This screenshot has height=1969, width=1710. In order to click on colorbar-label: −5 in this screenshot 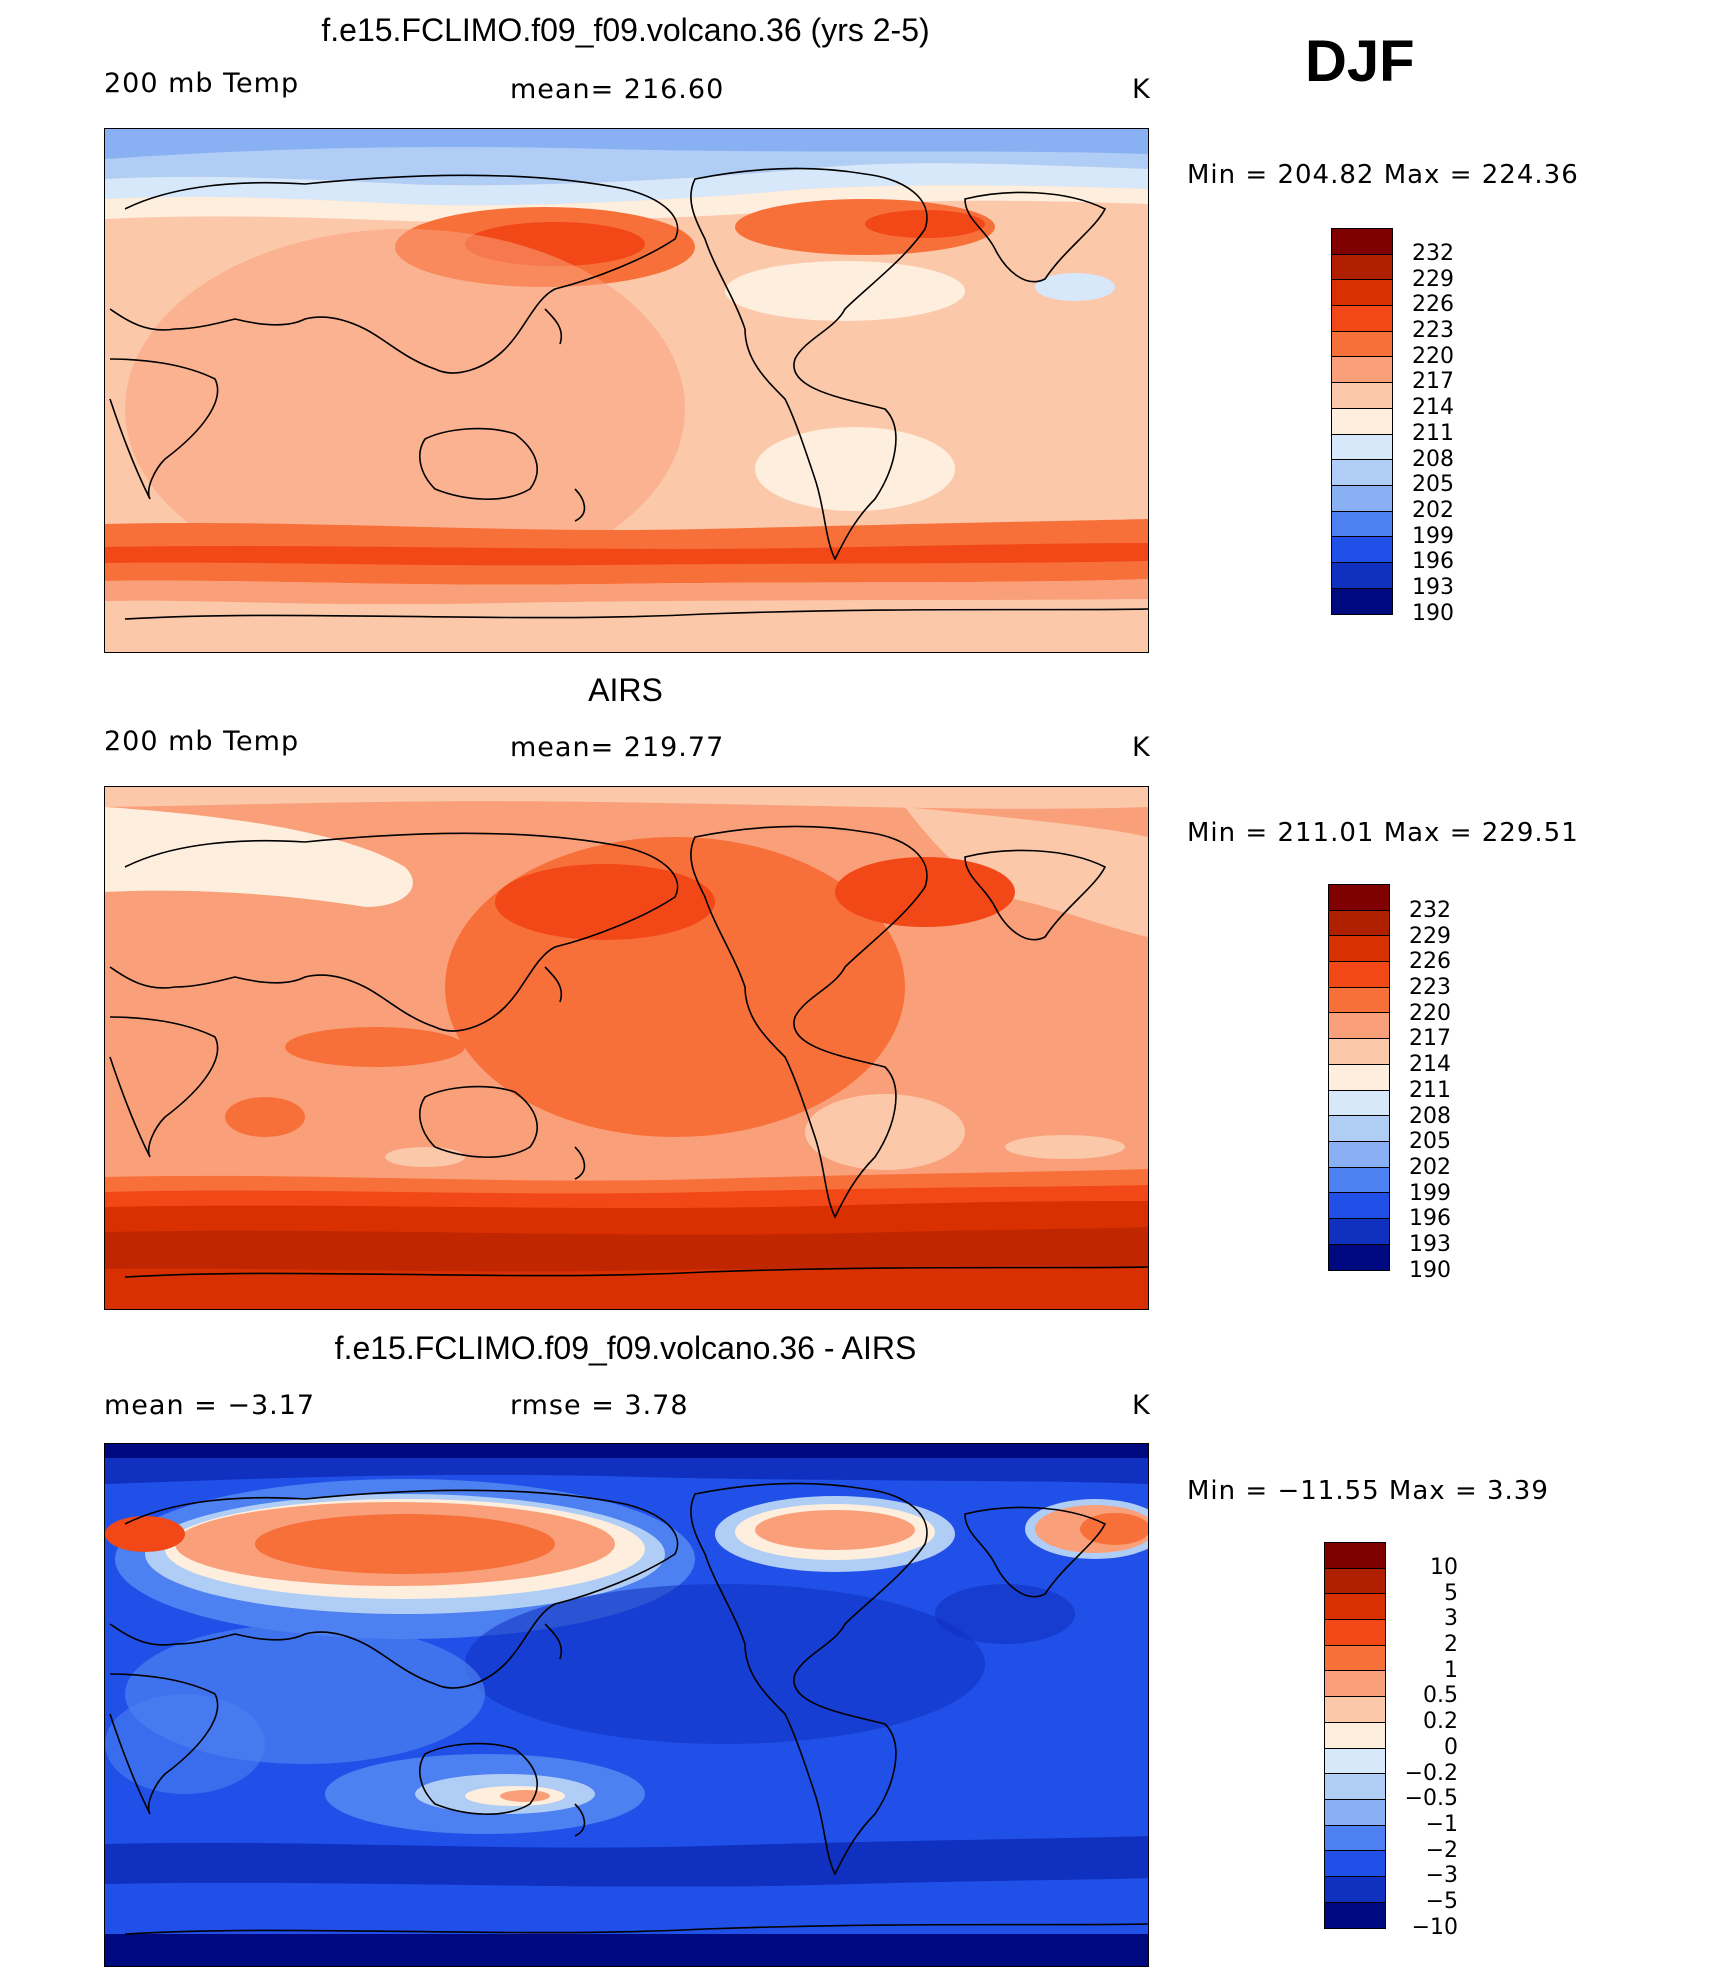, I will do `click(1441, 1901)`.